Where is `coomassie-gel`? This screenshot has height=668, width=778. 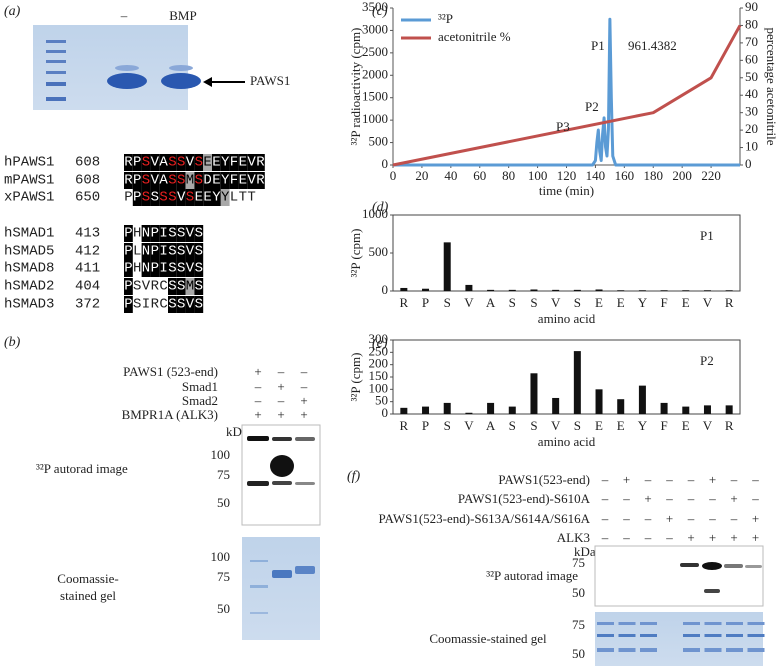 coomassie-gel is located at coordinates (281, 588).